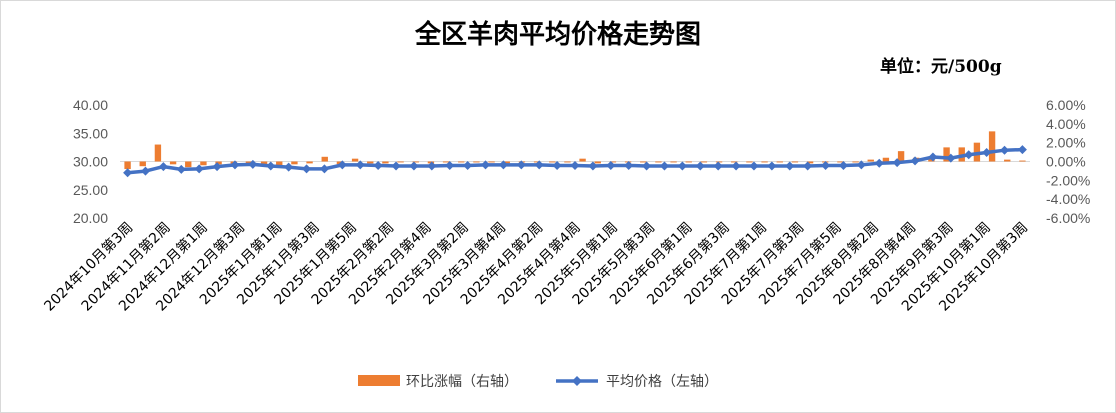 Image resolution: width=1116 pixels, height=413 pixels. What do you see at coordinates (1068, 199) in the screenshot?
I see `y-right-tick-label: -4.00%` at bounding box center [1068, 199].